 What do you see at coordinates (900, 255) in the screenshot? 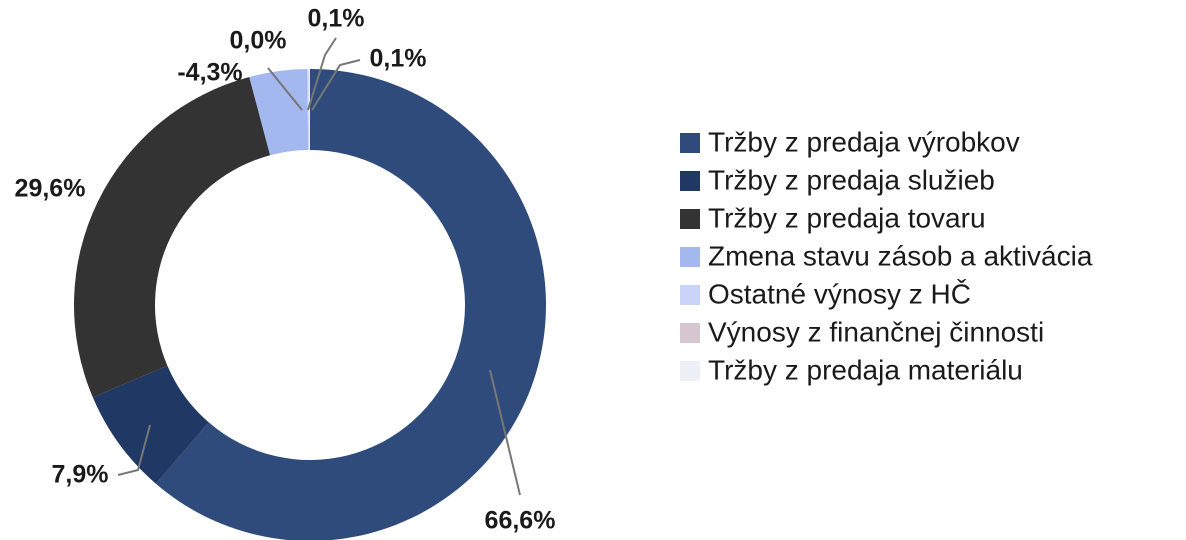
I see `legend-label: Zmena stavu zásob a aktivácia` at bounding box center [900, 255].